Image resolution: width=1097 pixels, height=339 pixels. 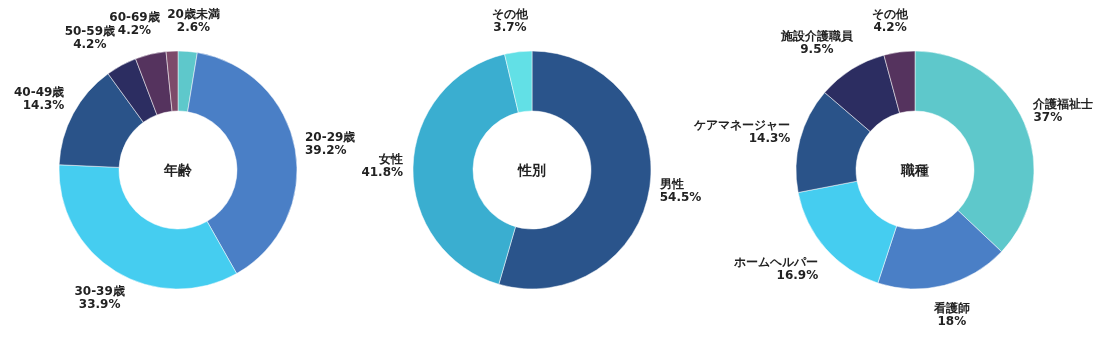 What do you see at coordinates (671, 184) in the screenshot?
I see `slice-label: 男性` at bounding box center [671, 184].